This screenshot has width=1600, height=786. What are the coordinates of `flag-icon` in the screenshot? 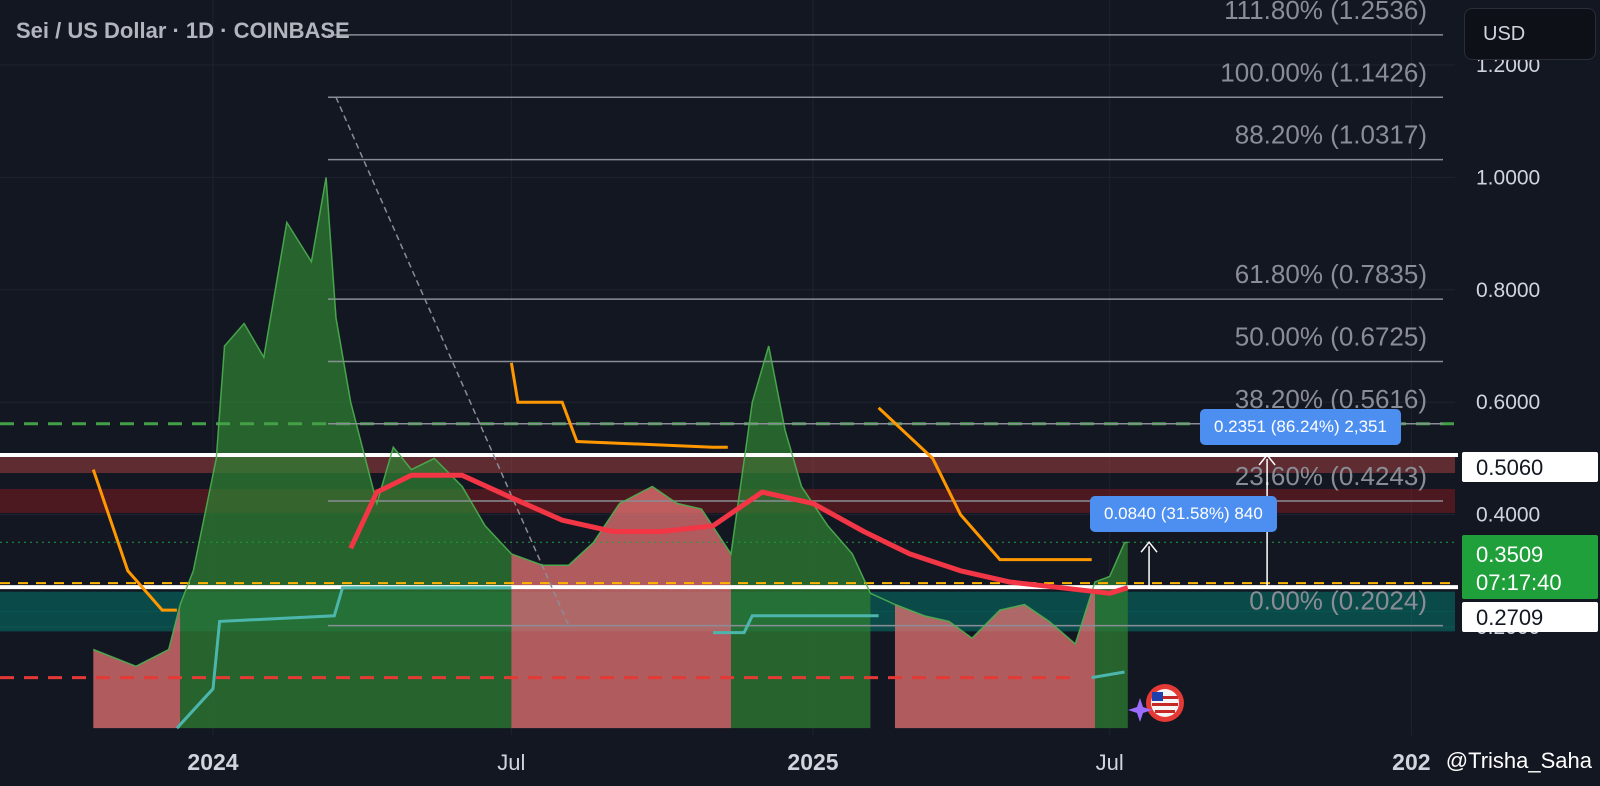 It's located at (1165, 703).